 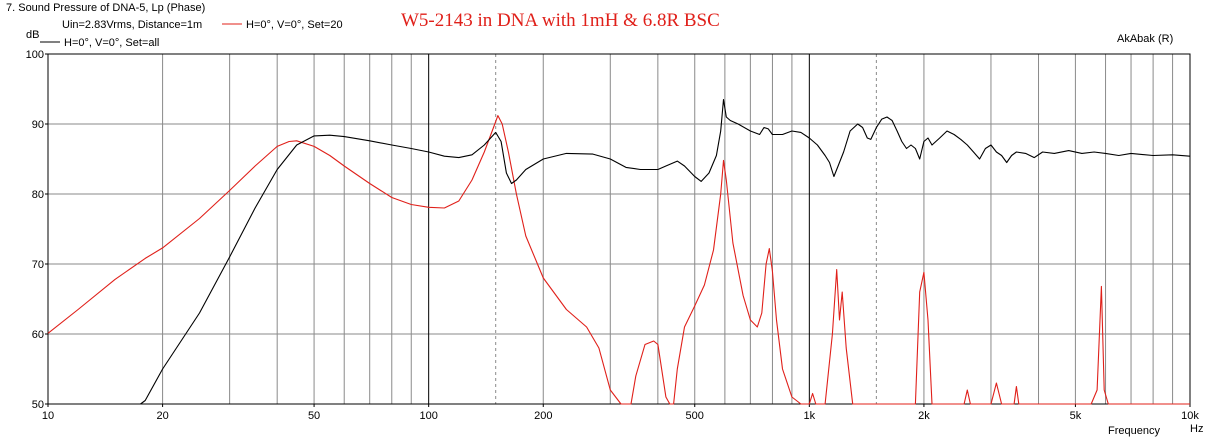 I want to click on x-unit-label: Hz, so click(x=1196, y=429).